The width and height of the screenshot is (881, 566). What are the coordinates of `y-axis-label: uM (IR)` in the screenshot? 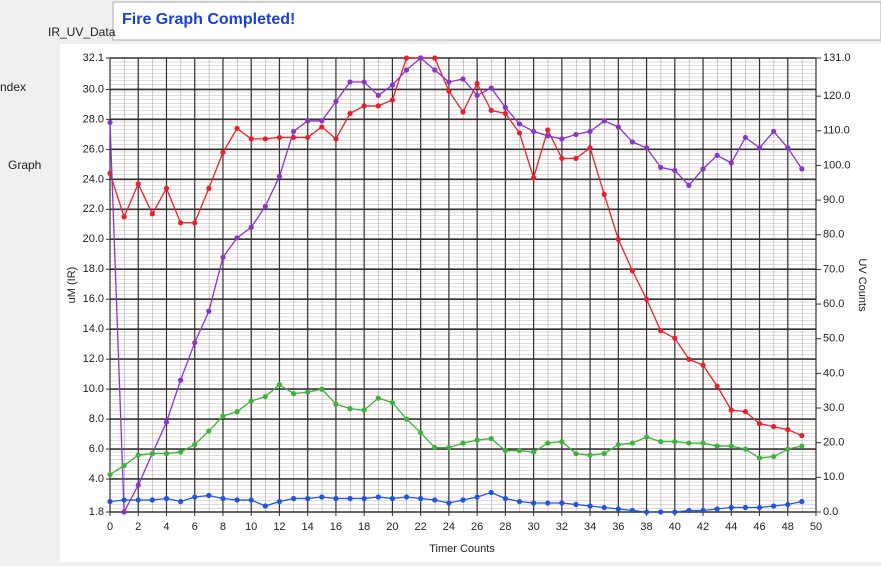 It's located at (72, 285).